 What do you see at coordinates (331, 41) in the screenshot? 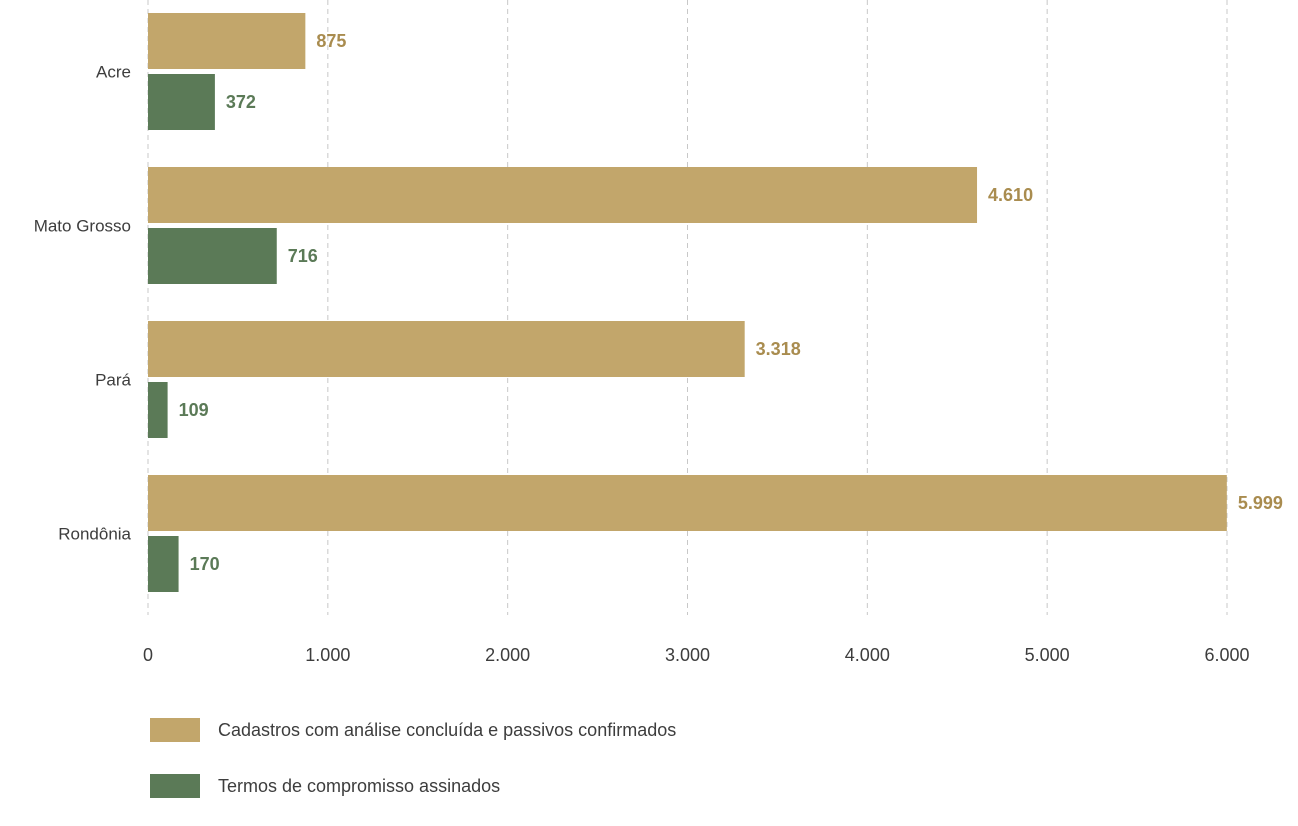
I see `data-label: 875` at bounding box center [331, 41].